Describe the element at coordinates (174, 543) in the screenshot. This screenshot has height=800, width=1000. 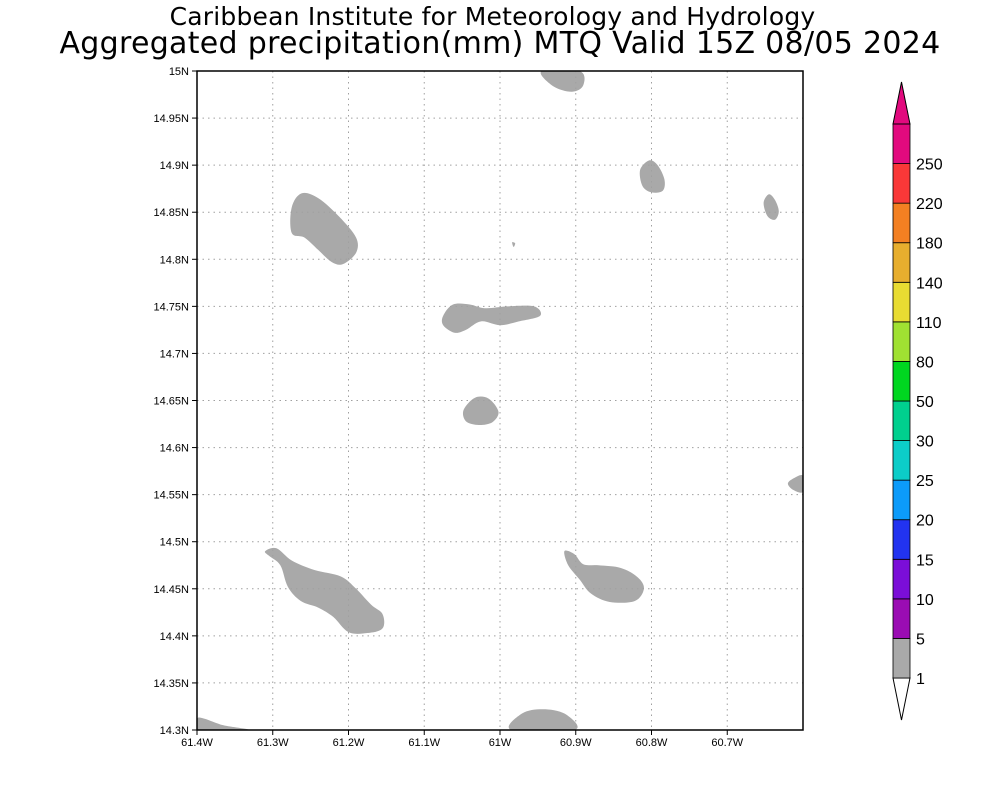
I see `lat-tick-label: 14.5N` at that location.